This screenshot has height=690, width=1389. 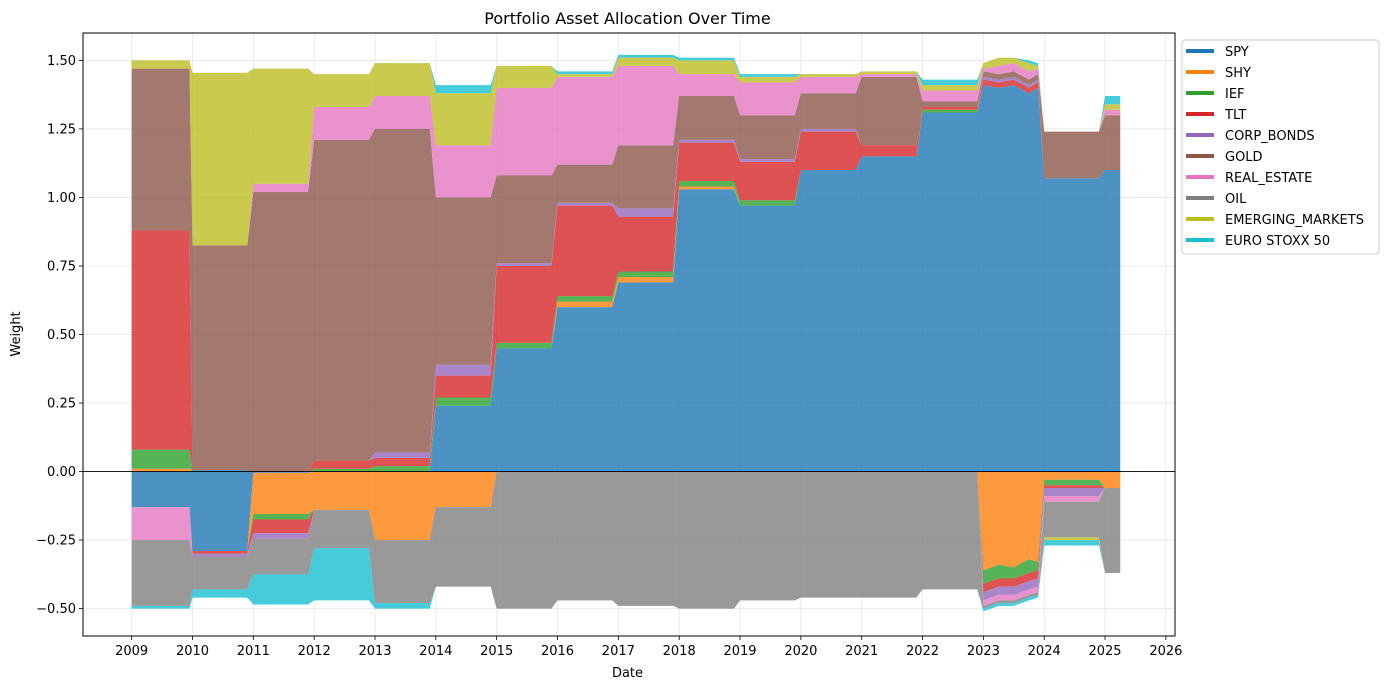 I want to click on area-oil-short, so click(x=626, y=540).